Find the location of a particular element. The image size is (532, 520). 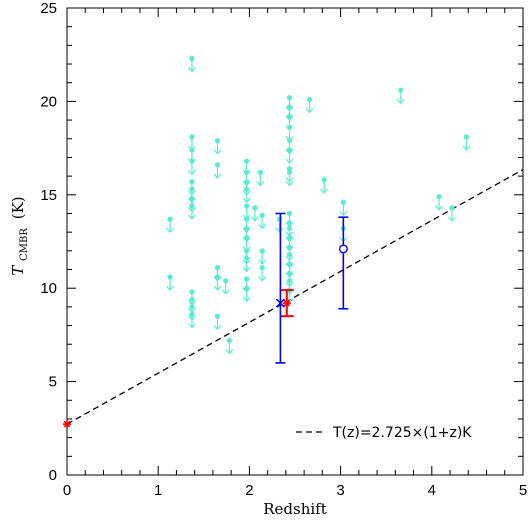

svg-text: T CMBR (K) is located at coordinates (20, 235).